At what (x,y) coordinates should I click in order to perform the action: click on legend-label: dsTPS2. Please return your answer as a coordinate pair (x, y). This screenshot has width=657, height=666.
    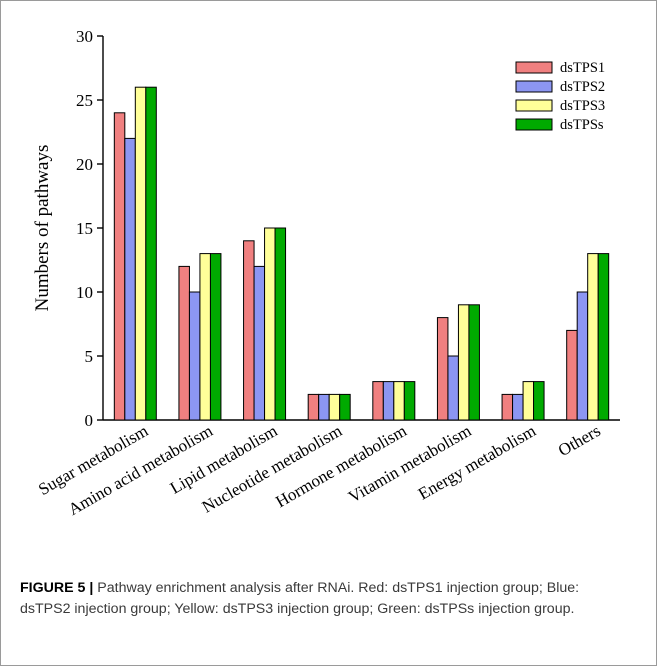
    Looking at the image, I should click on (582, 87).